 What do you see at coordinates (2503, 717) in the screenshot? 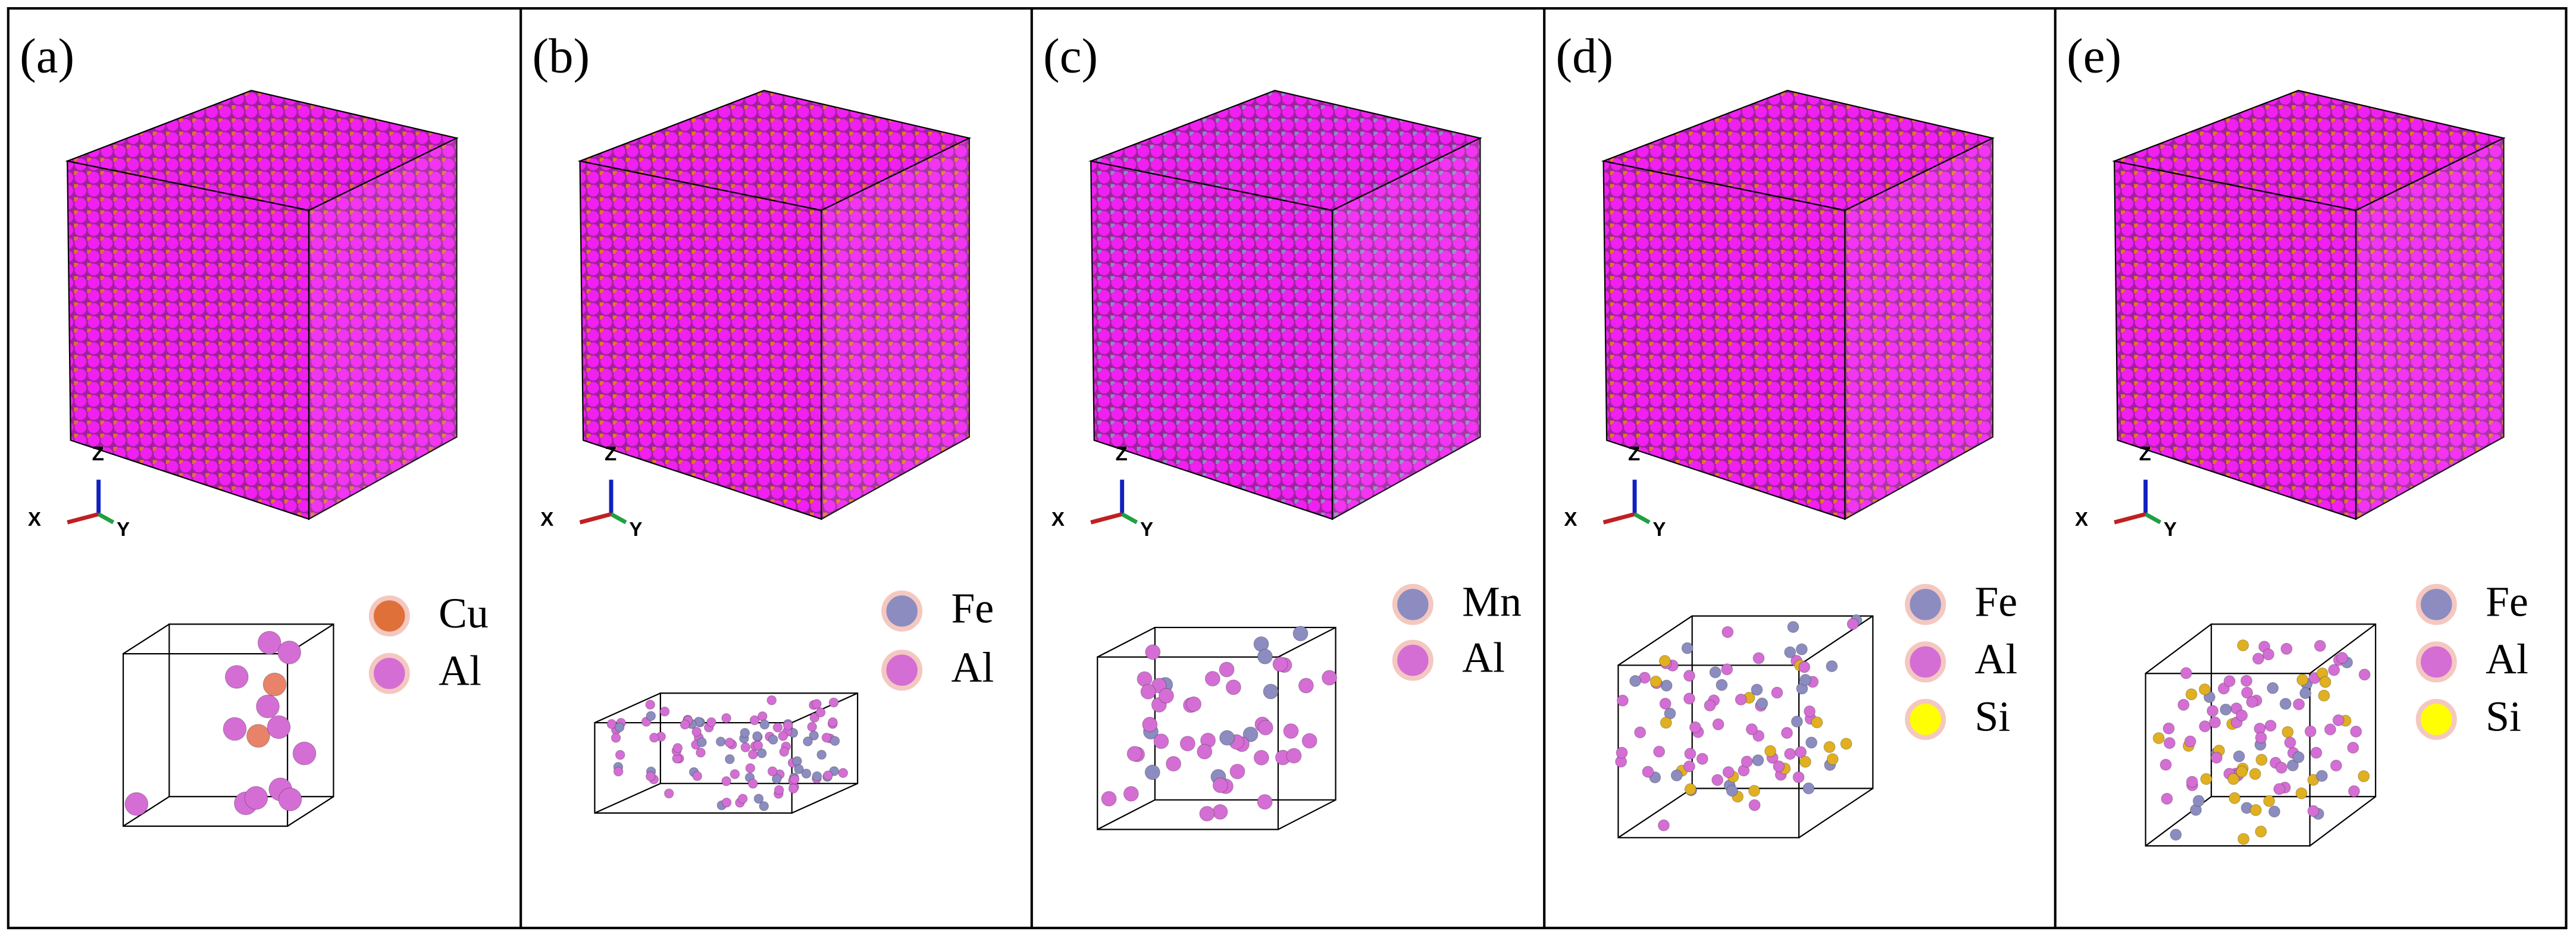
I see `legend-label: Si` at bounding box center [2503, 717].